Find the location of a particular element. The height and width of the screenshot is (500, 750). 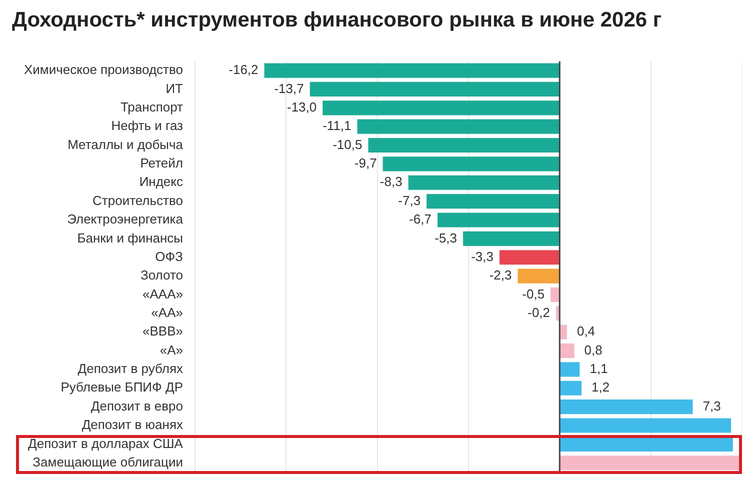

y-tick-label: Депозит в евро is located at coordinates (136, 406).